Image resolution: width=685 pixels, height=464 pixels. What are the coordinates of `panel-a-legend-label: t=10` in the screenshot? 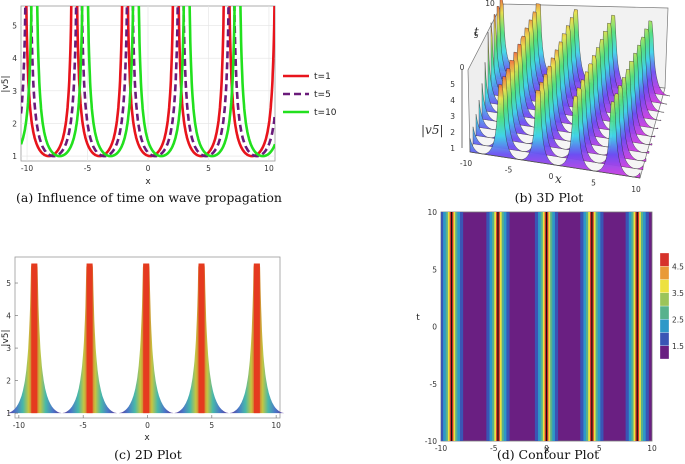 It's located at (325, 113).